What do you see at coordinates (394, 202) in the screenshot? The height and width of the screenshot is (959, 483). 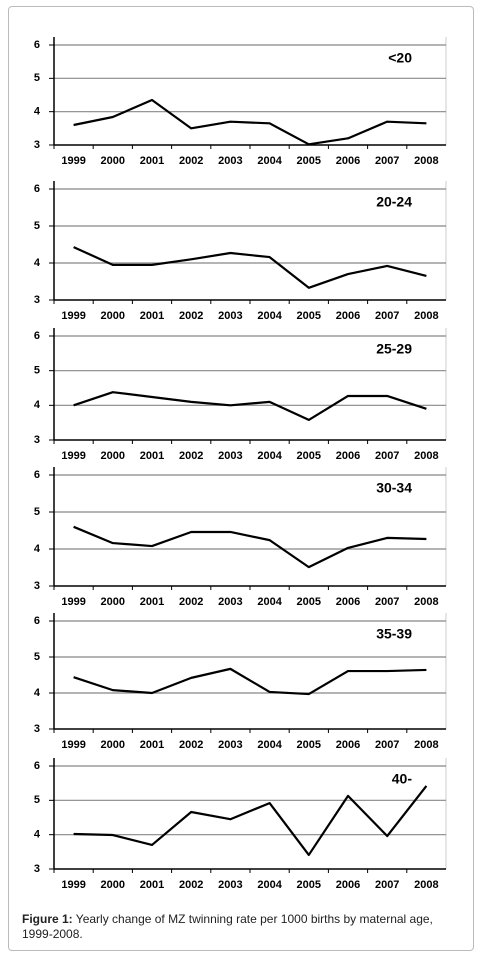 I see `panel-title: 20-24` at bounding box center [394, 202].